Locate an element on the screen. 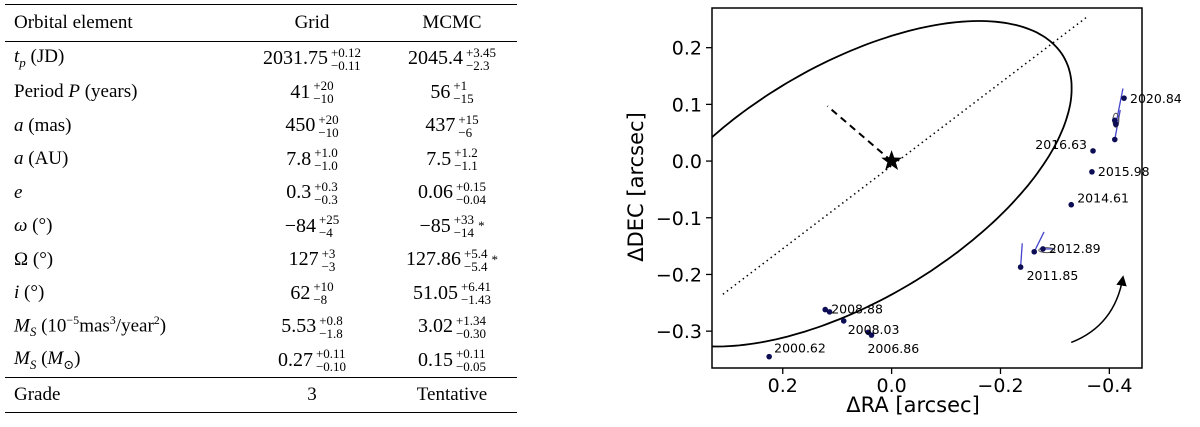 Image resolution: width=1200 pixels, height=427 pixels. upper-error: +25 is located at coordinates (329, 220).